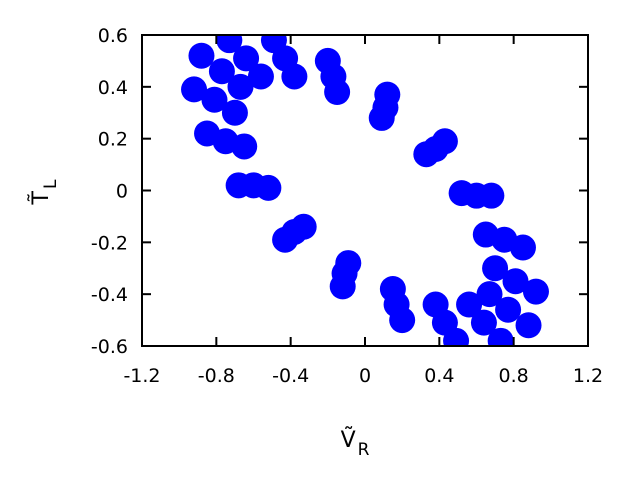  Describe the element at coordinates (588, 376) in the screenshot. I see `x-tick-label: 1.2` at that location.